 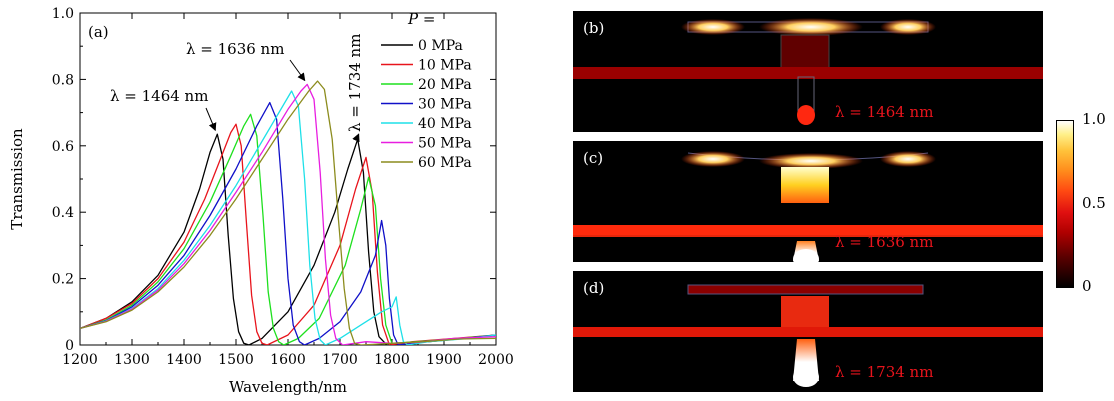 What do you see at coordinates (63, 147) in the screenshot?
I see `y-tick-label: 0.6` at bounding box center [63, 147].